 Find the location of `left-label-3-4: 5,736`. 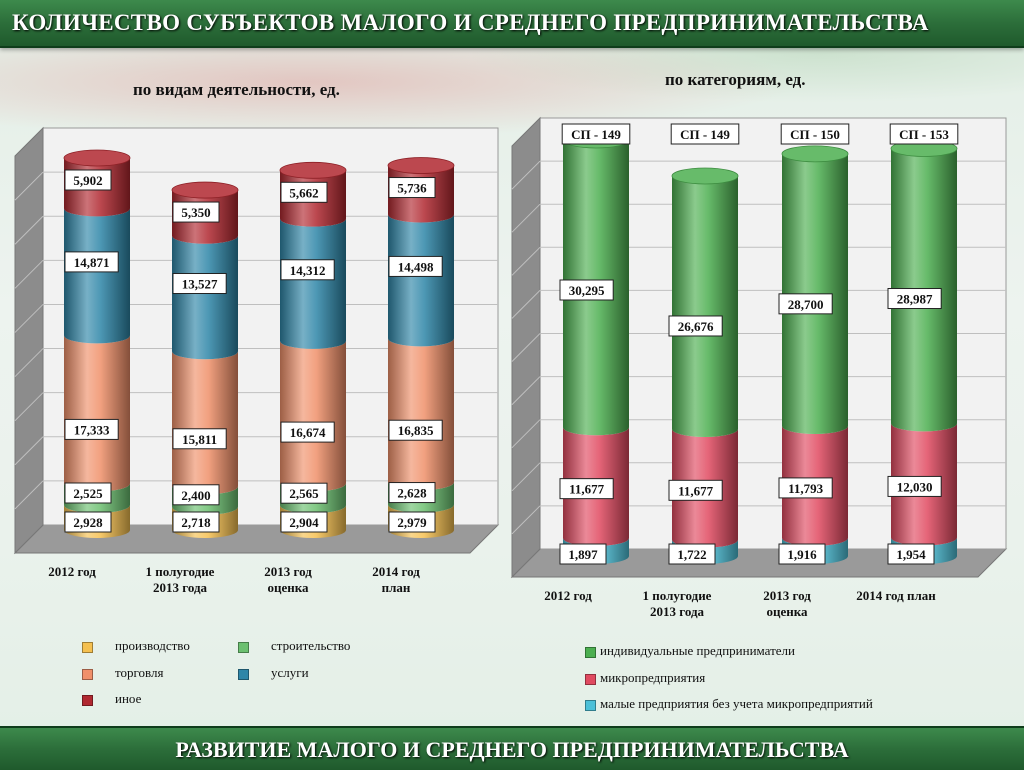

left-label-3-4: 5,736 is located at coordinates (412, 188).